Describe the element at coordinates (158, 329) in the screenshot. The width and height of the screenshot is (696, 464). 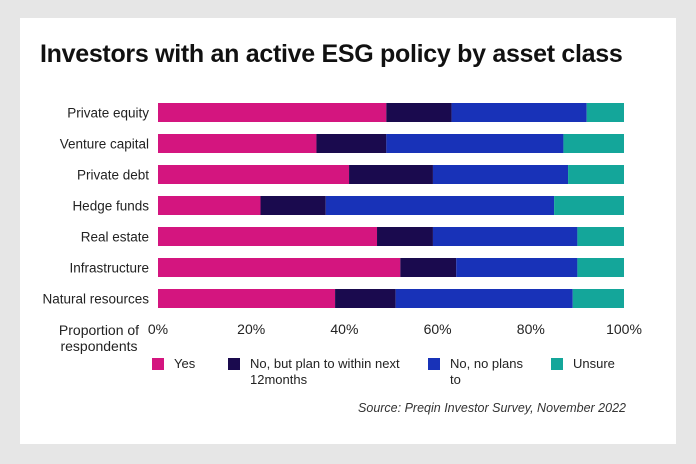
I see `x-tick-label: 0%` at that location.